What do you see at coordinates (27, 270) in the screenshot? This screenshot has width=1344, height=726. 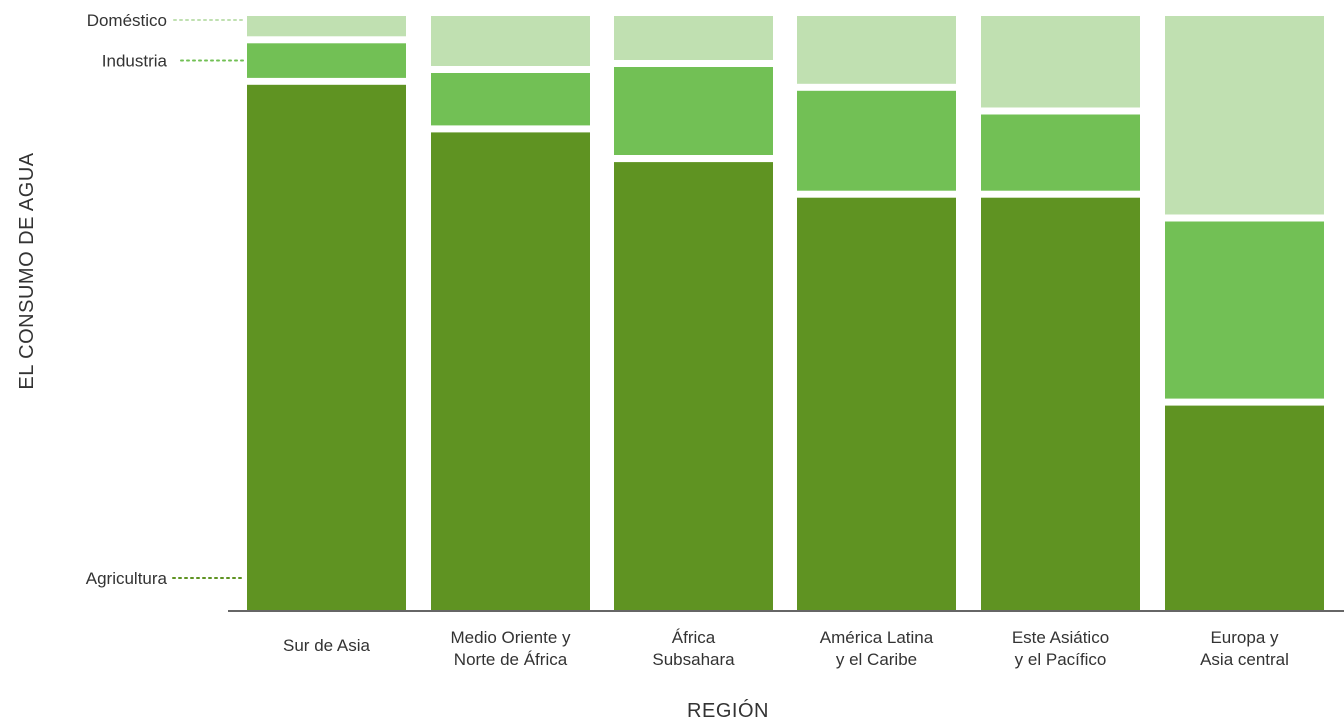 I see `y-axis-title: EL CONSUMO DE AGUA` at bounding box center [27, 270].